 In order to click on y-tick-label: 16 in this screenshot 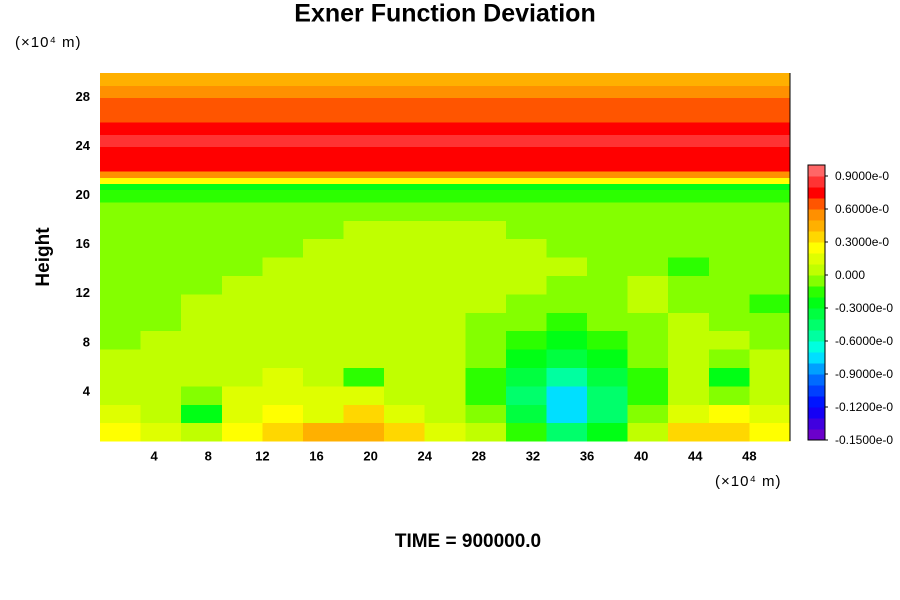, I will do `click(83, 243)`.